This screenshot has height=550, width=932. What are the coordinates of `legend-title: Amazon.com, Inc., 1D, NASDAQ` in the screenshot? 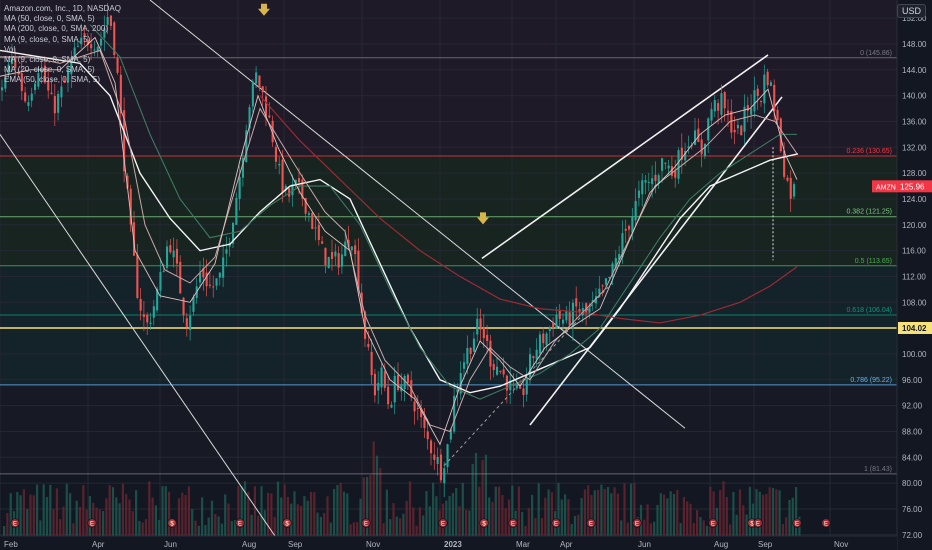 It's located at (62, 8).